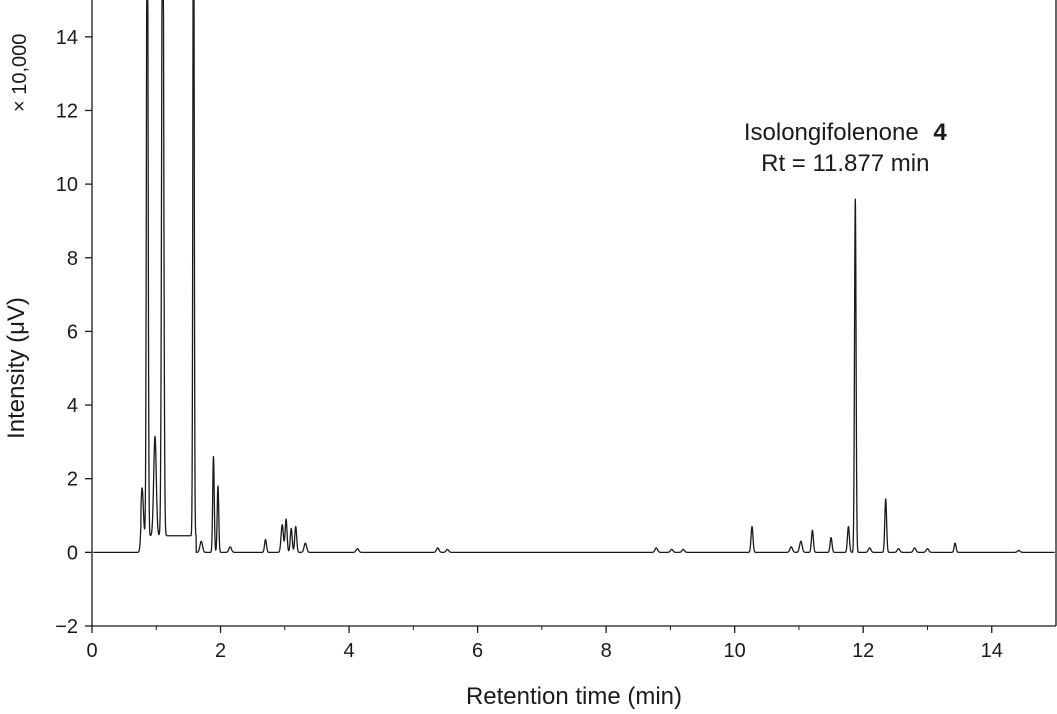 The width and height of the screenshot is (1057, 714). What do you see at coordinates (72, 406) in the screenshot?
I see `y-tick-label: 4` at bounding box center [72, 406].